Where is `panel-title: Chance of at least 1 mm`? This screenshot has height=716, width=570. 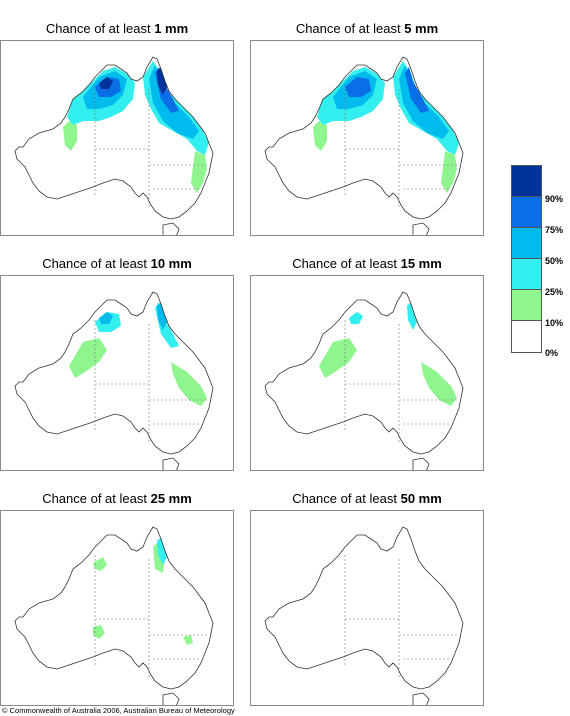 panel-title: Chance of at least 1 mm is located at coordinates (117, 29).